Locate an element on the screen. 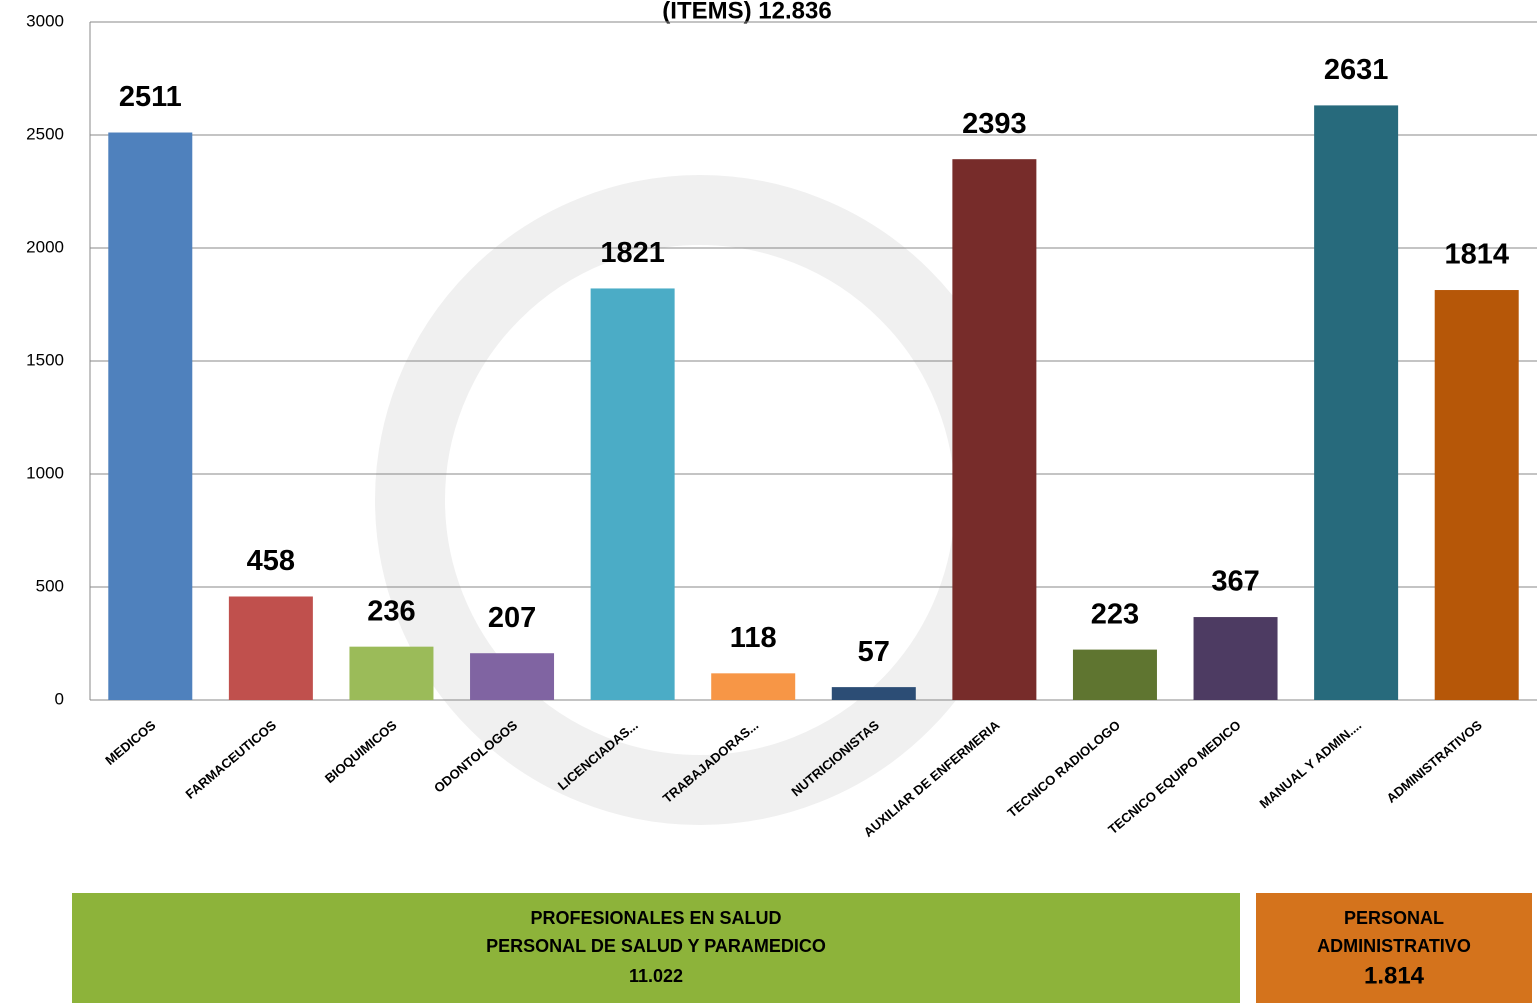 The height and width of the screenshot is (1005, 1537). value-label: 367 is located at coordinates (1235, 582).